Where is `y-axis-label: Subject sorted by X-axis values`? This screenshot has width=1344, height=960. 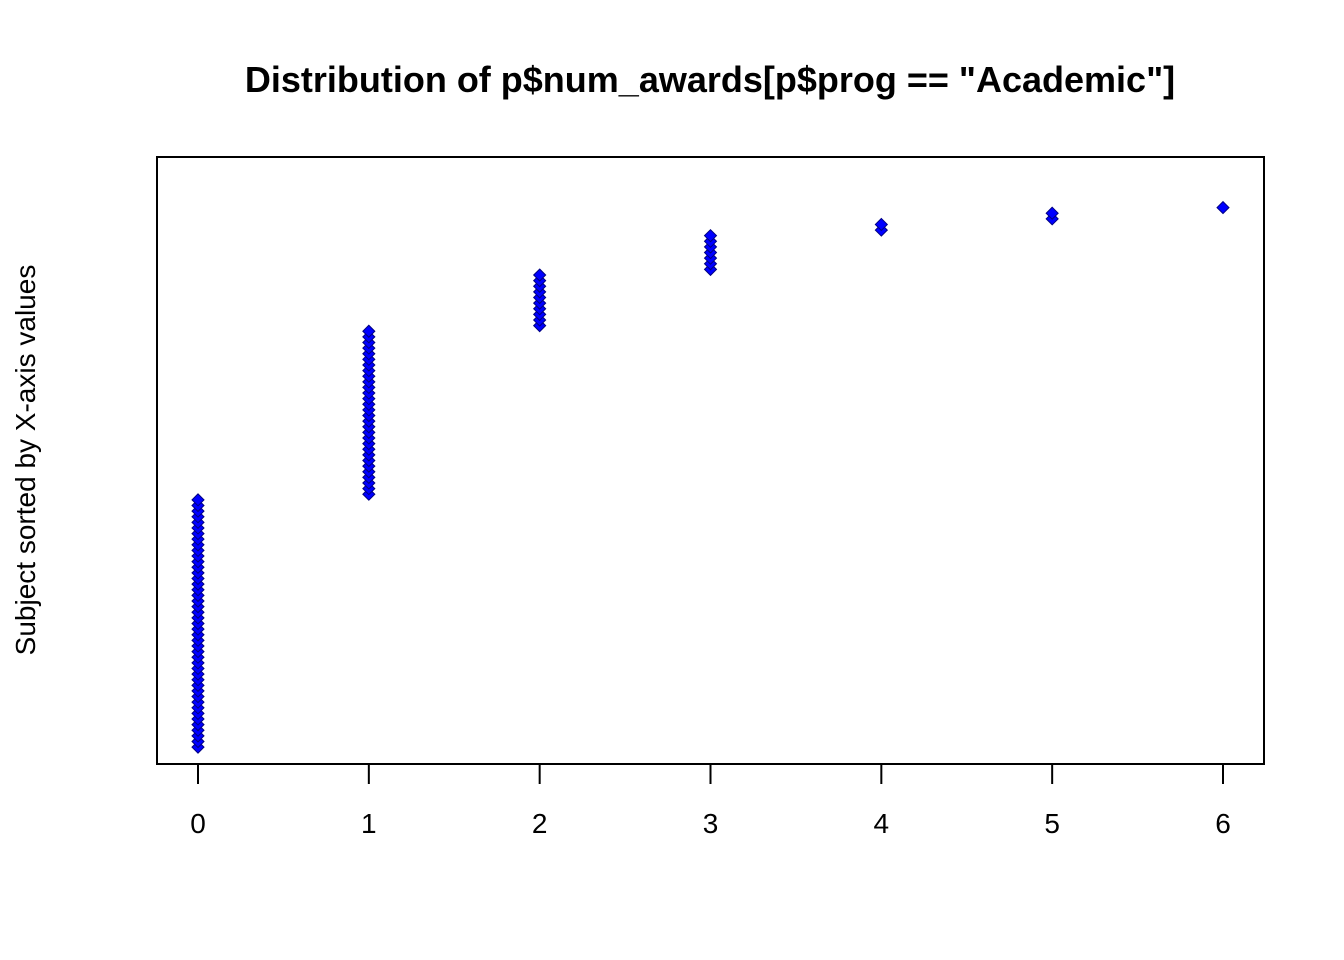 y-axis-label: Subject sorted by X-axis values is located at coordinates (25, 460).